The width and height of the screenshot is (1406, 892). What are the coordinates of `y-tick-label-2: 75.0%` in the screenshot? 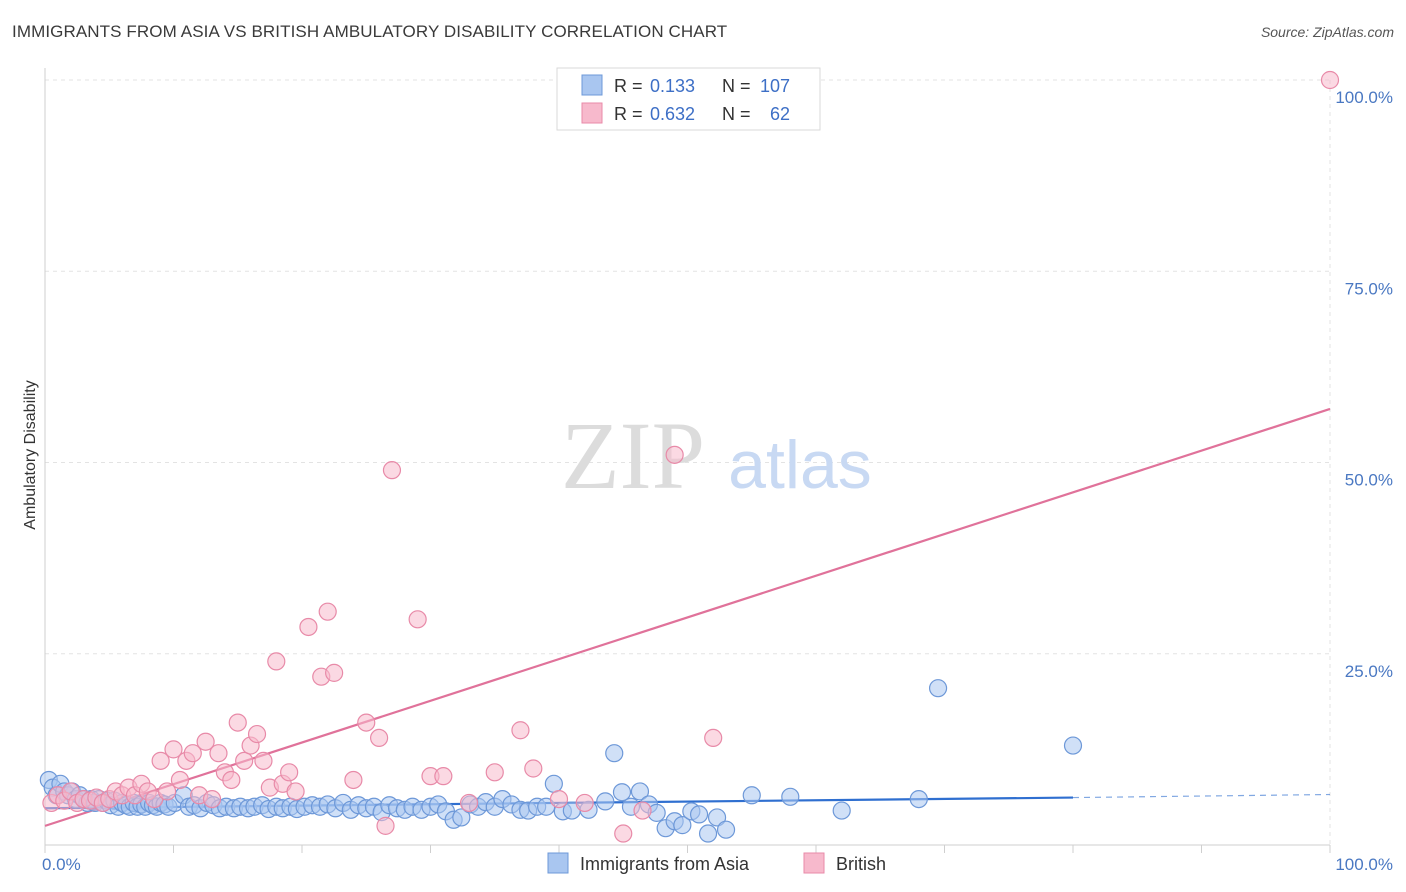 It's located at (1369, 288).